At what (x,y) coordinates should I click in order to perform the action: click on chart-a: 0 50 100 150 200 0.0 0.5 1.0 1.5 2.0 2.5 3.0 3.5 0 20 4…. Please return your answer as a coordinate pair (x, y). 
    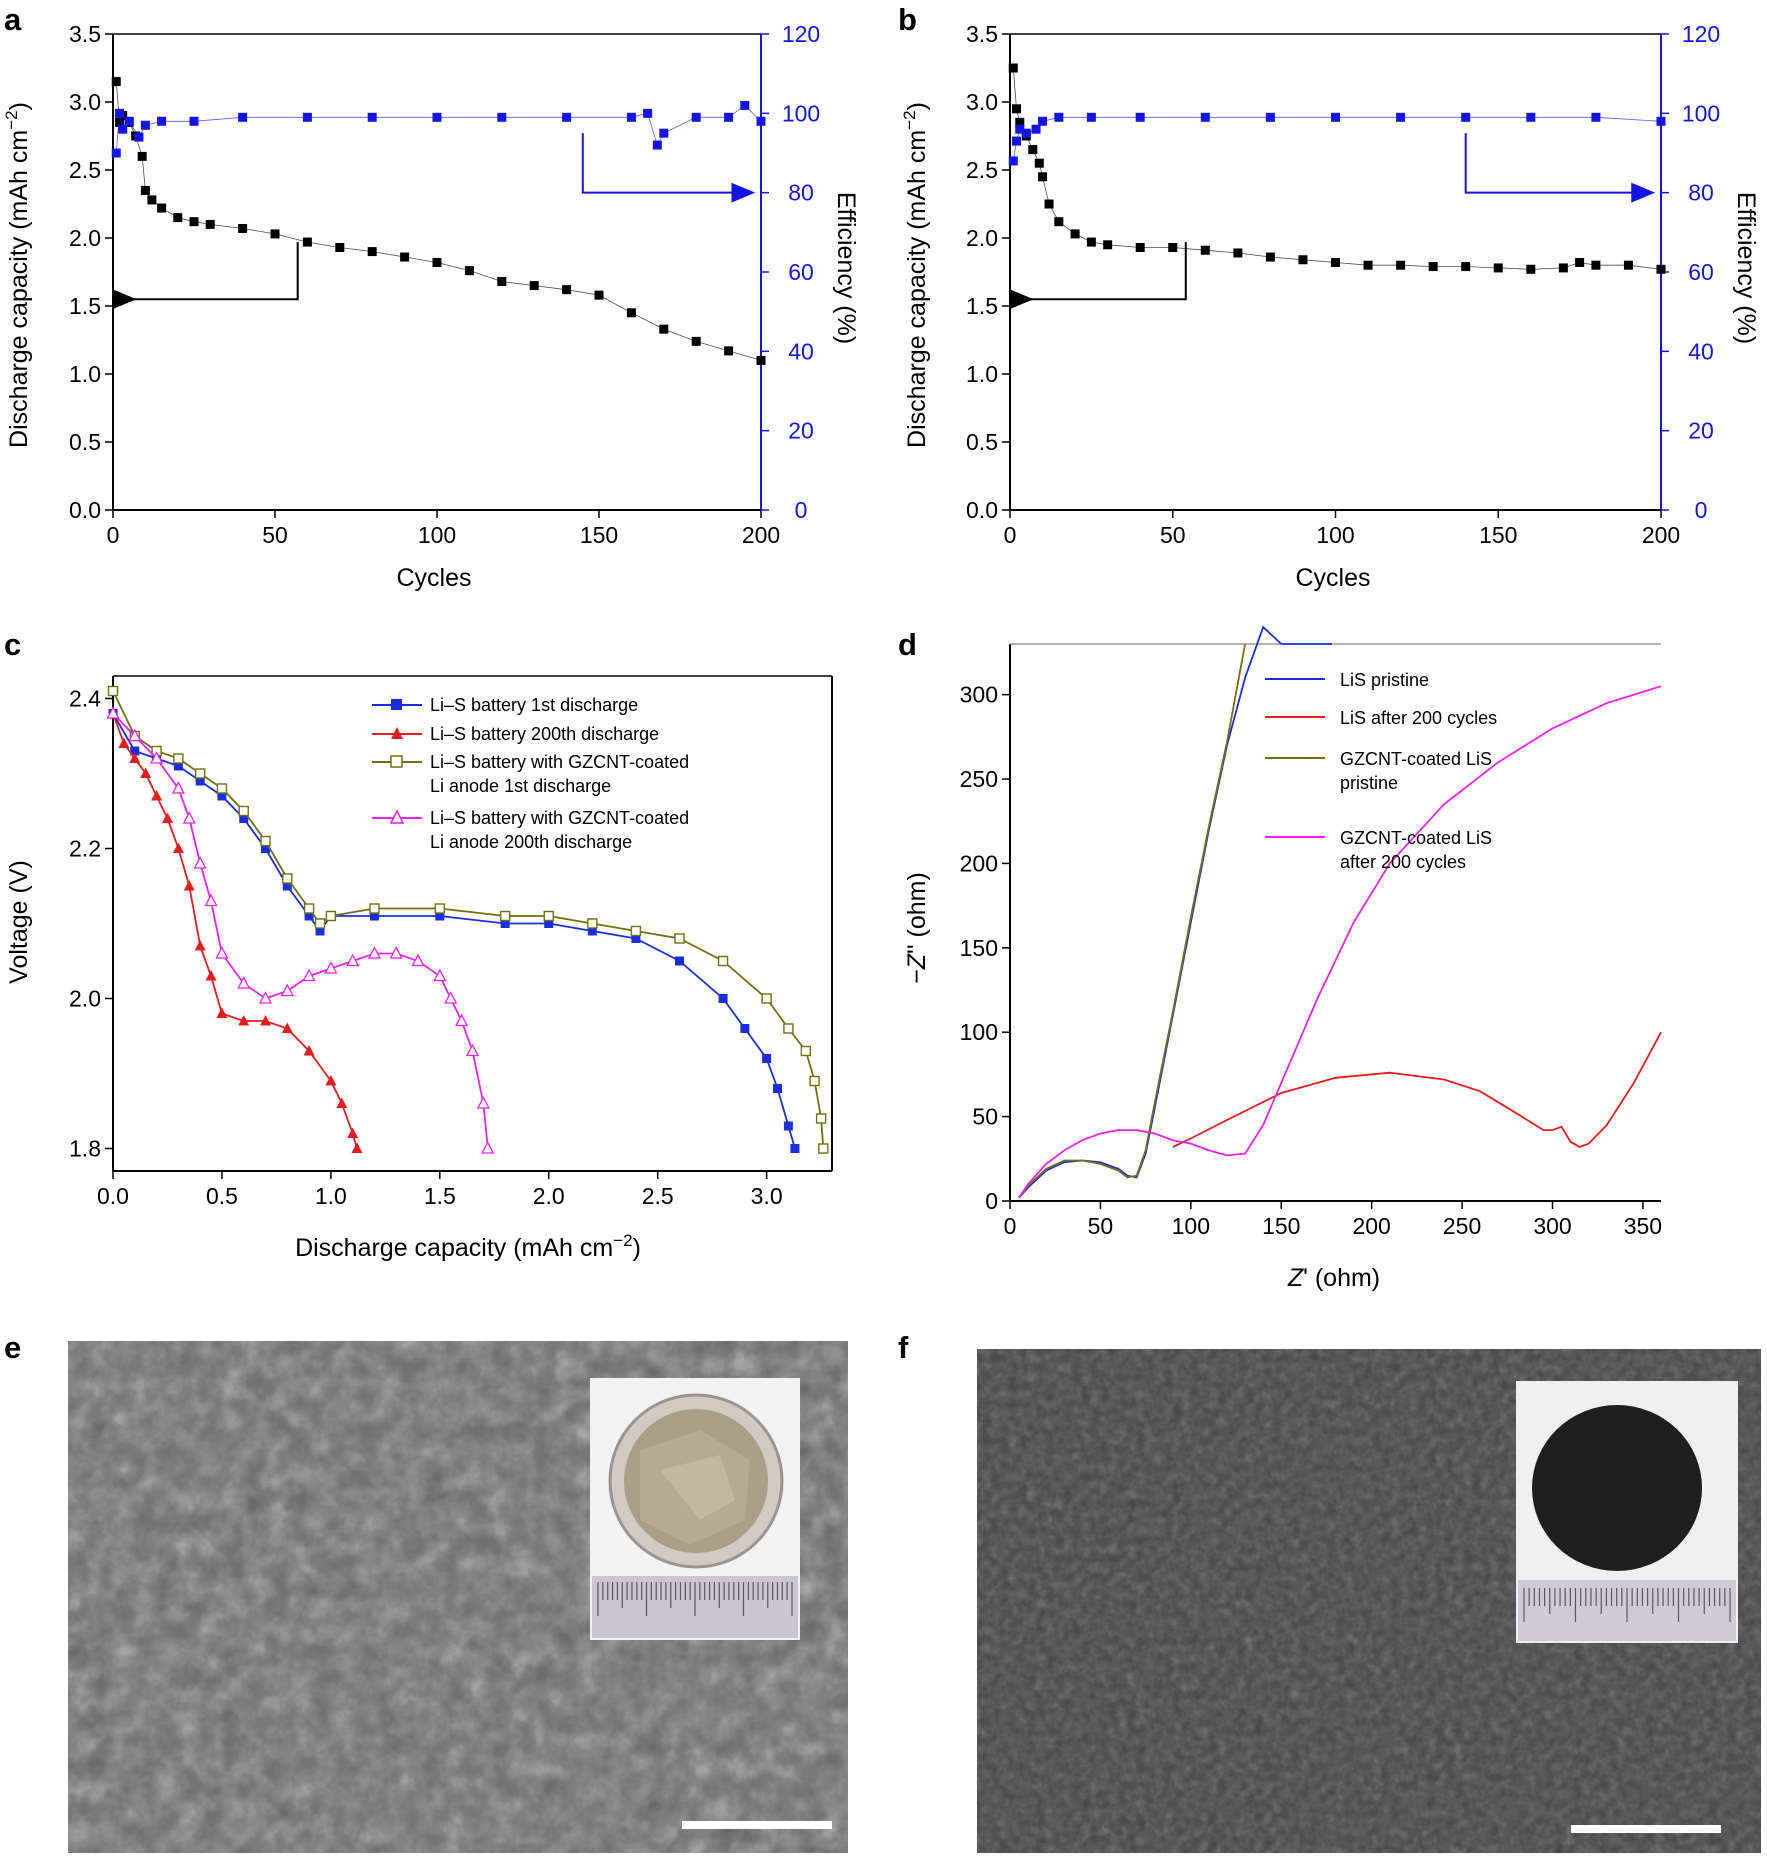
    Looking at the image, I should click on (444, 284).